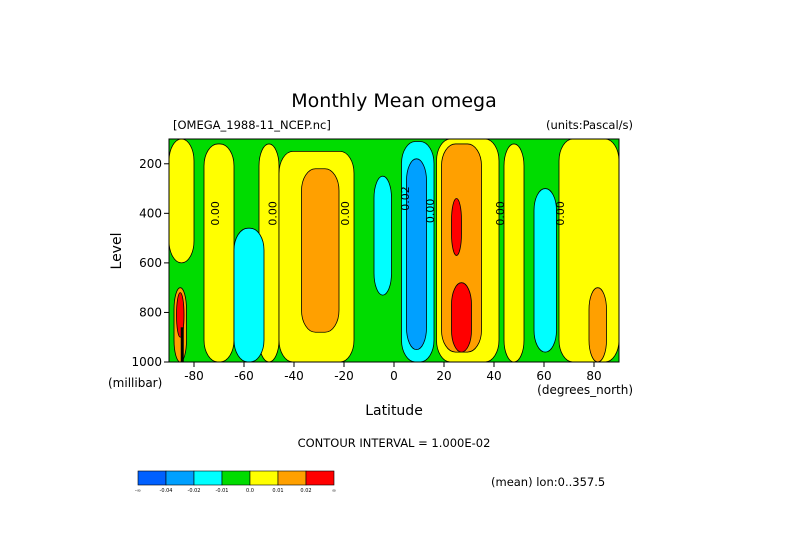 This screenshot has height=558, width=789. What do you see at coordinates (394, 411) in the screenshot?
I see `x-axis-label: Latitude` at bounding box center [394, 411].